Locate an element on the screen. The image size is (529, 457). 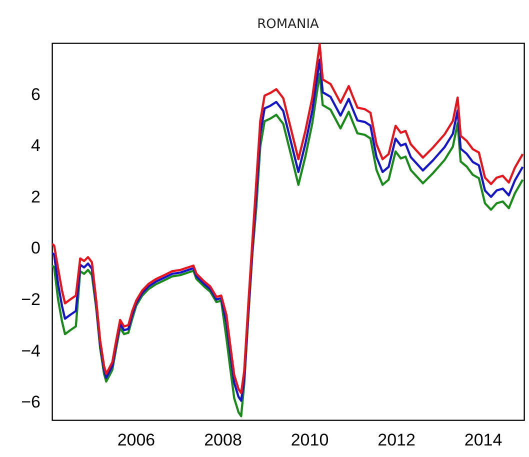
y-tick-label: −2 is located at coordinates (30, 299).